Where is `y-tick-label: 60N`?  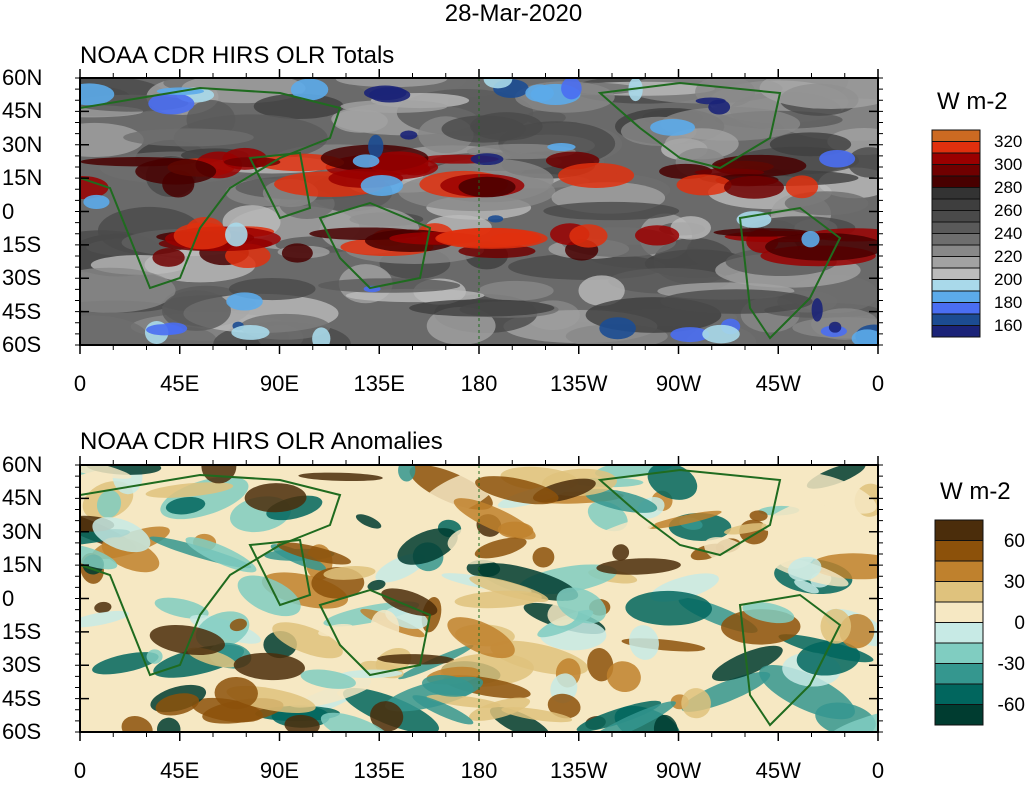
y-tick-label: 60N is located at coordinates (22, 464).